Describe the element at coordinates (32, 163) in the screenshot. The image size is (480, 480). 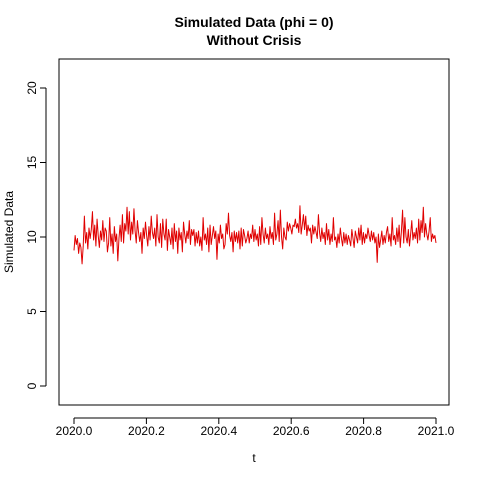
I see `y-tick-label: 15` at that location.